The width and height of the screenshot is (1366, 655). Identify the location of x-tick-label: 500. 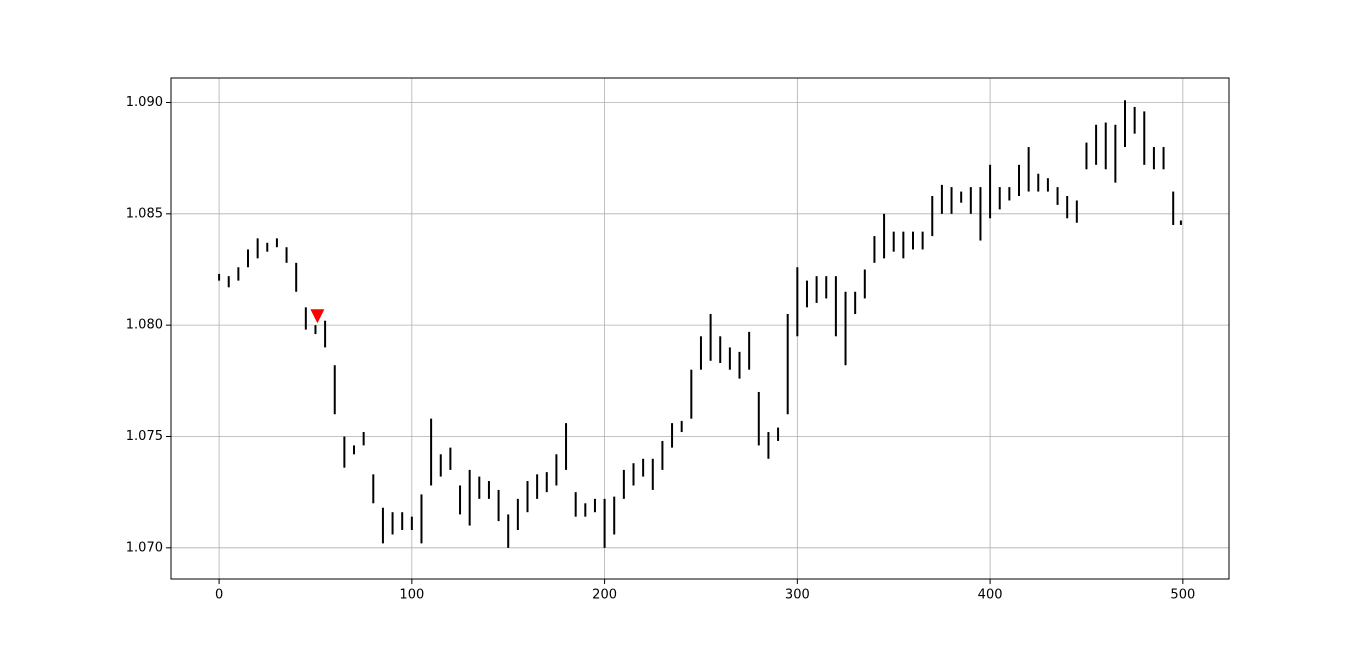
(1182, 595).